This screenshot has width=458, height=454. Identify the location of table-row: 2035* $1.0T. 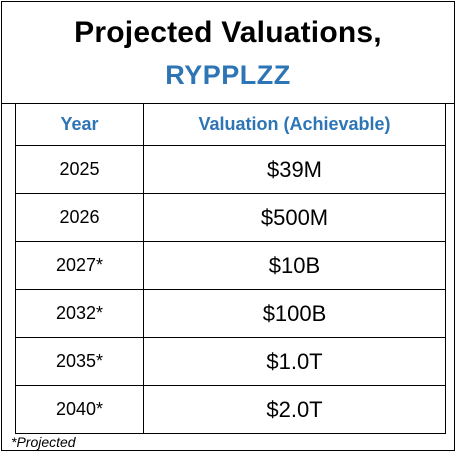
(230, 361).